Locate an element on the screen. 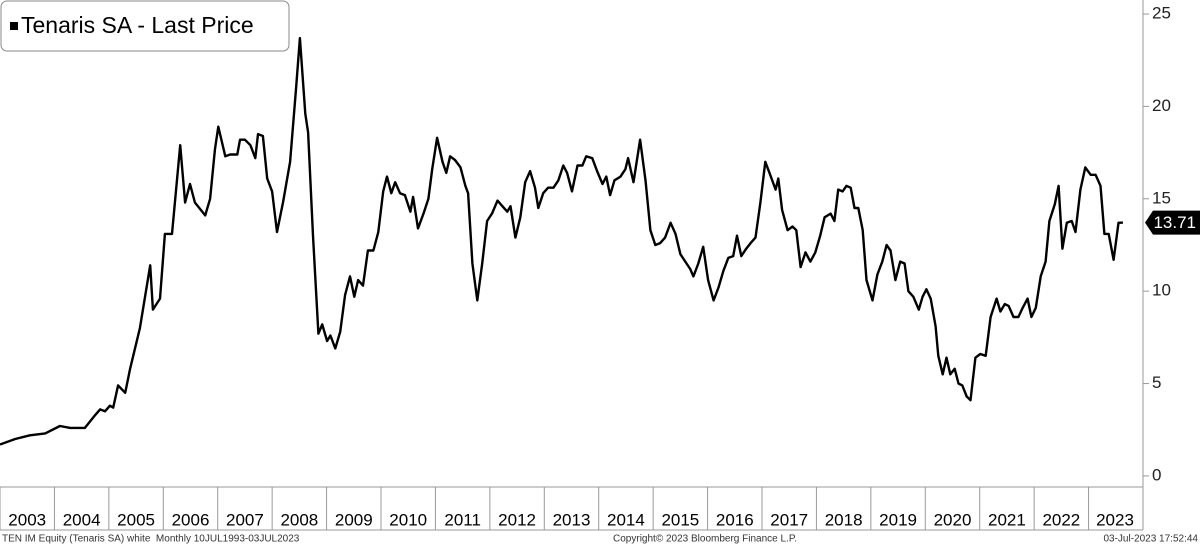  footer-center: Copyright© 2023 Bloomberg Finance L.P. is located at coordinates (705, 539).